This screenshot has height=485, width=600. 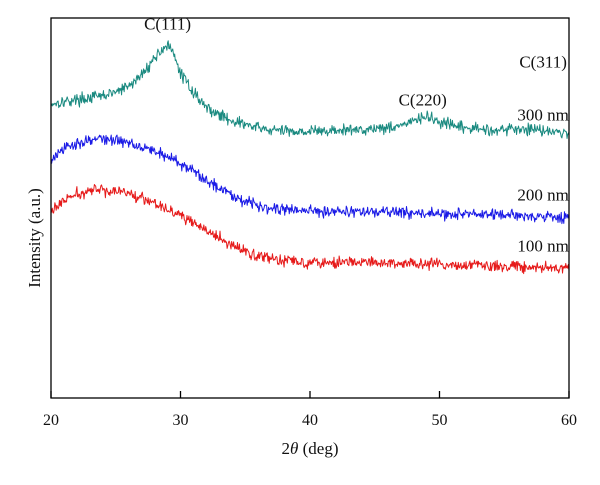 I want to click on y-axis-title: Intensity (a.u.), so click(x=34, y=238).